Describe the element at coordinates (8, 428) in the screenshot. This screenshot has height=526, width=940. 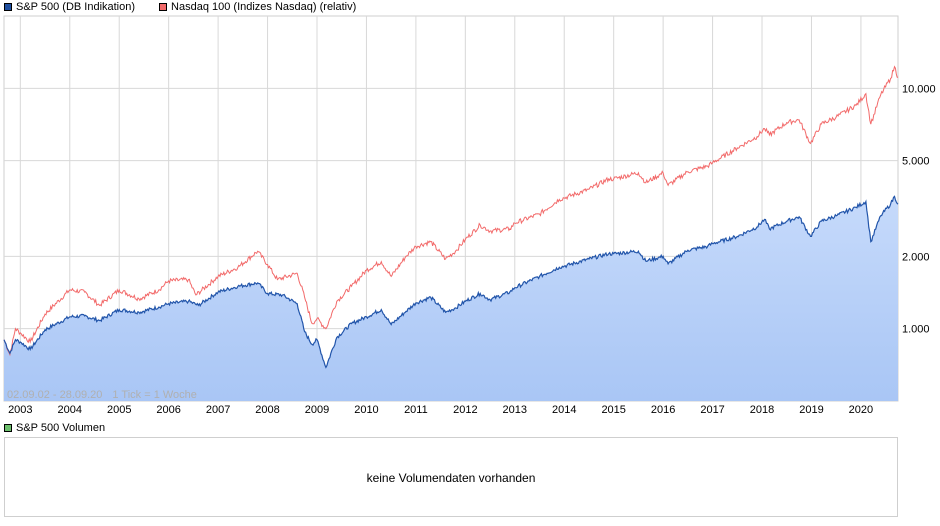
I see `volume-swatch-icon` at that location.